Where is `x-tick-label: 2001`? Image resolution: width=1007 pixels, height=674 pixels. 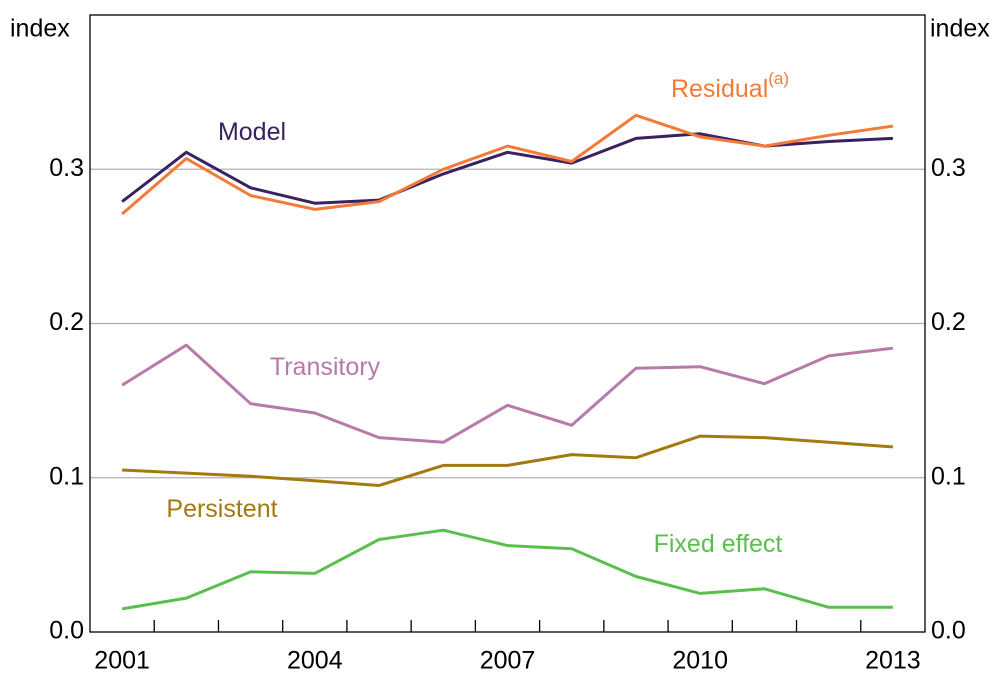
x-tick-label: 2001 is located at coordinates (122, 660).